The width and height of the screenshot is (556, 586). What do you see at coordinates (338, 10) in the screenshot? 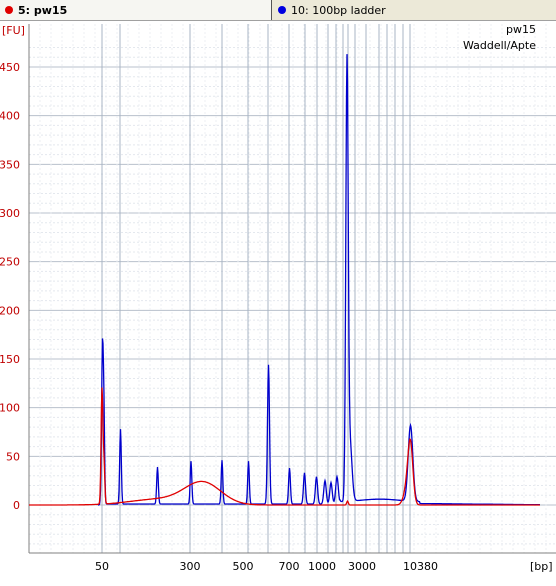
I see `tab-label: 10: 100bp ladder` at bounding box center [338, 10].